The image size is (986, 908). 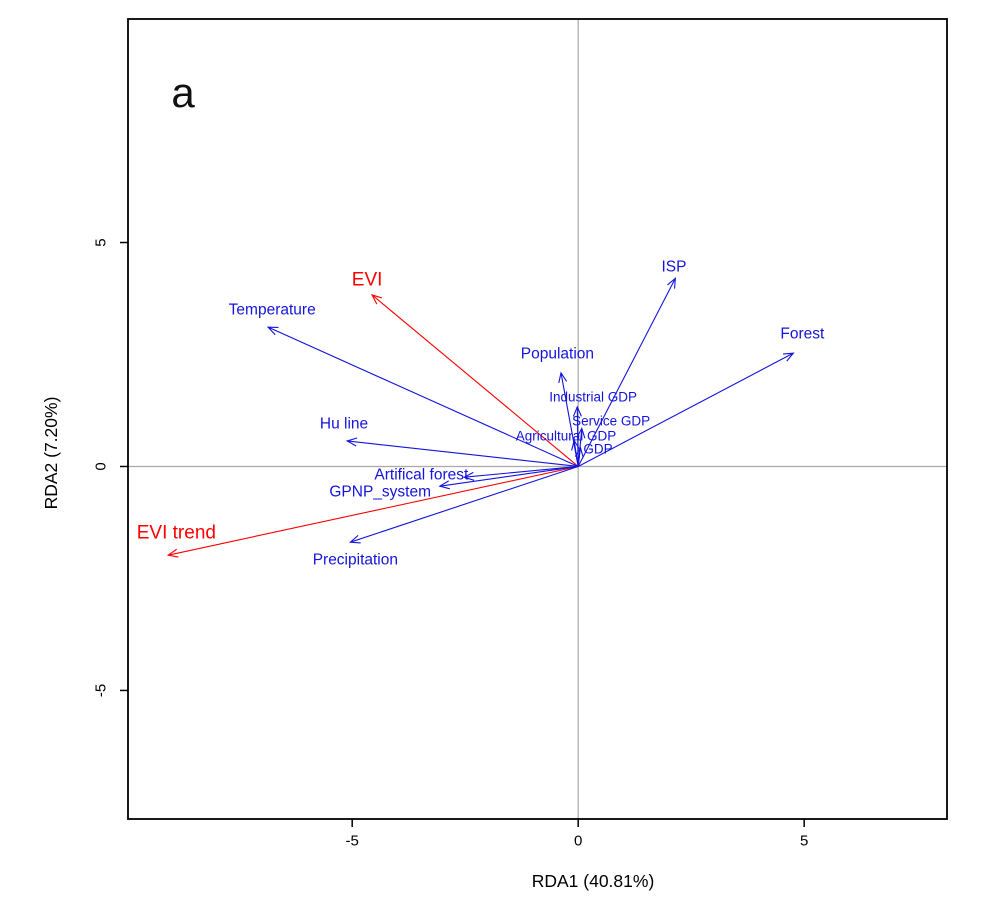 I want to click on arrow-evi, so click(x=474, y=380).